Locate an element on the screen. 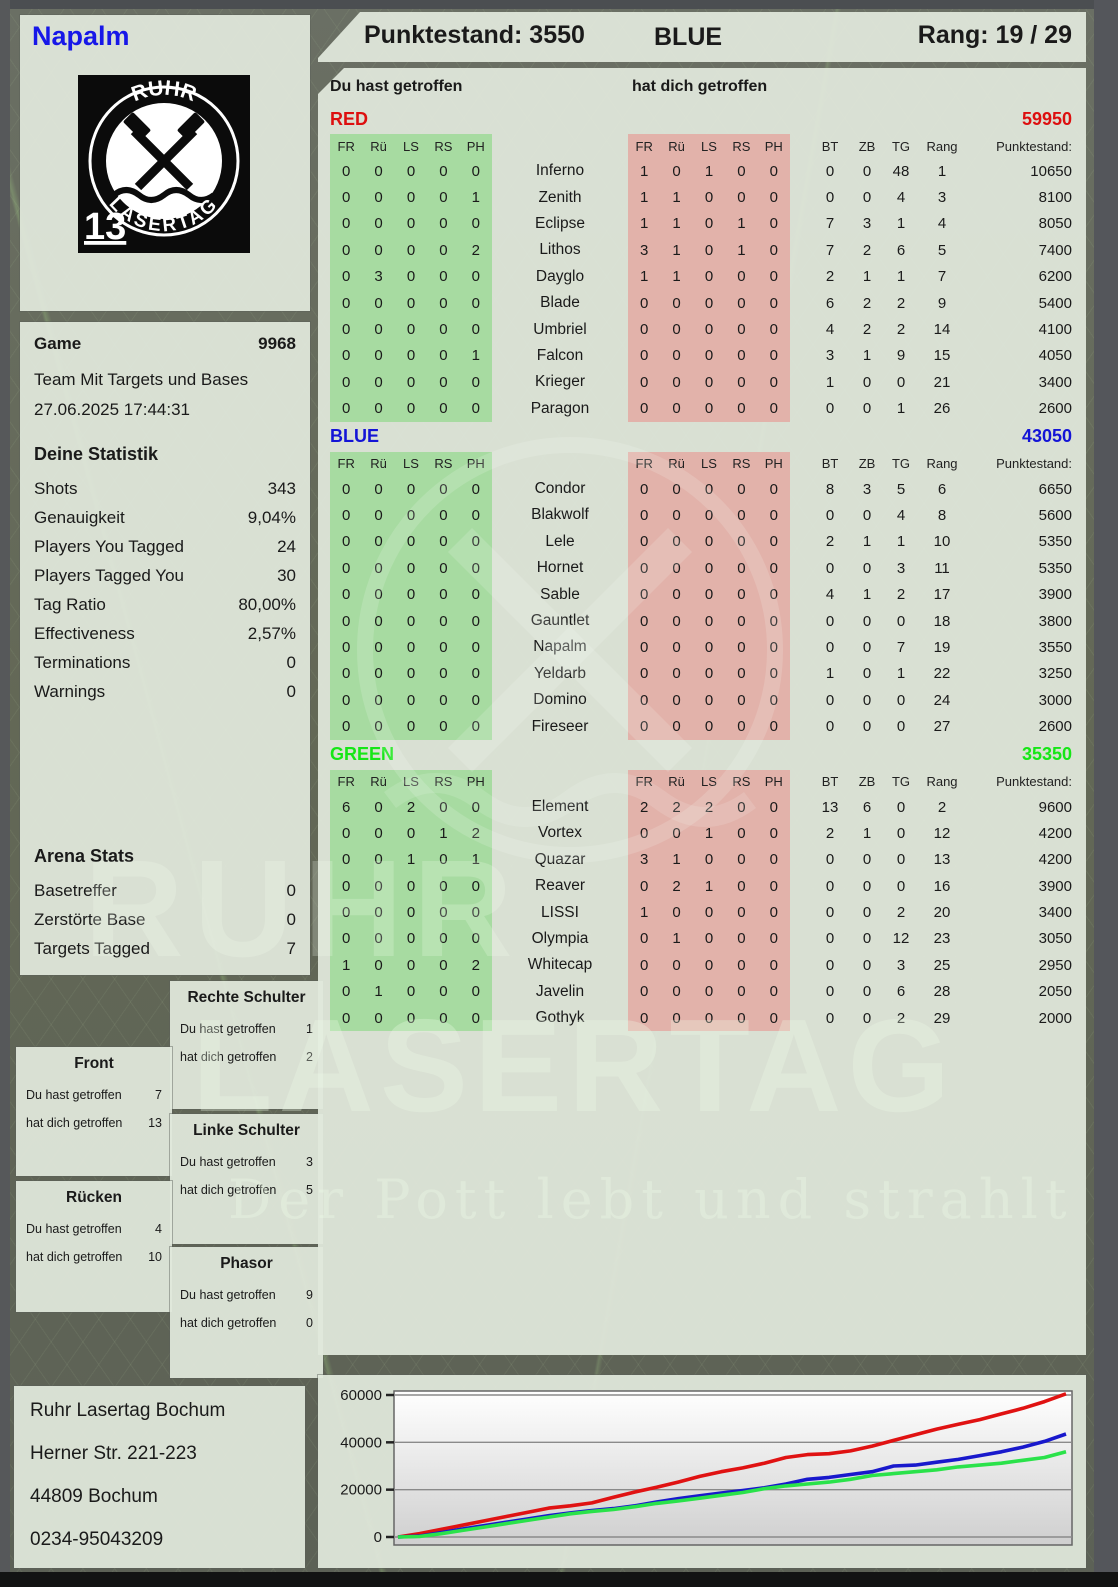 The width and height of the screenshot is (1118, 1587). stat-value: 9,04% is located at coordinates (271, 517).